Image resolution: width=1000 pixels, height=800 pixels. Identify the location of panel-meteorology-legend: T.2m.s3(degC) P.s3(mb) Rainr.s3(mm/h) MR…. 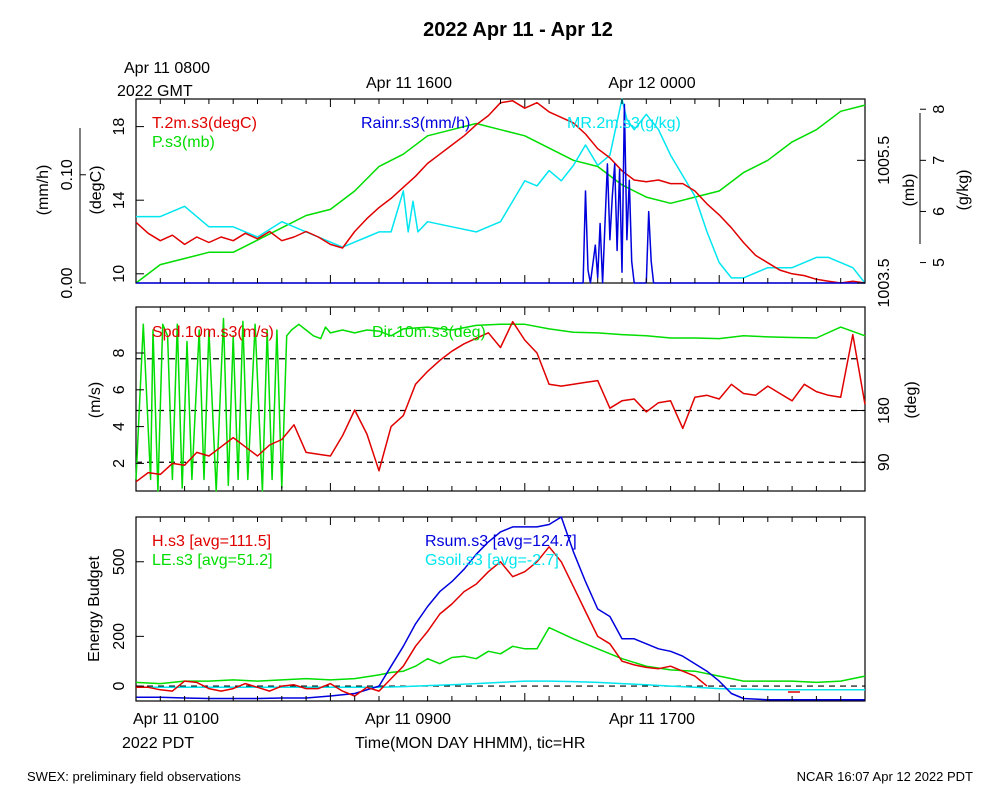
(416, 133).